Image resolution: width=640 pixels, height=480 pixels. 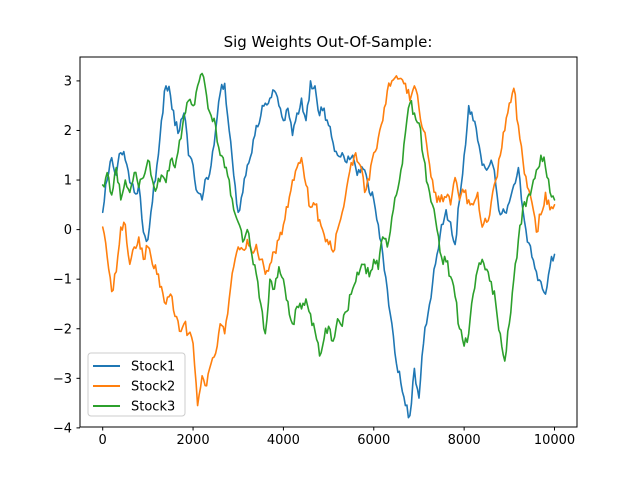 I want to click on y-axis: 3 2 1 0 −1 −2 −3 −4, so click(x=66, y=255).